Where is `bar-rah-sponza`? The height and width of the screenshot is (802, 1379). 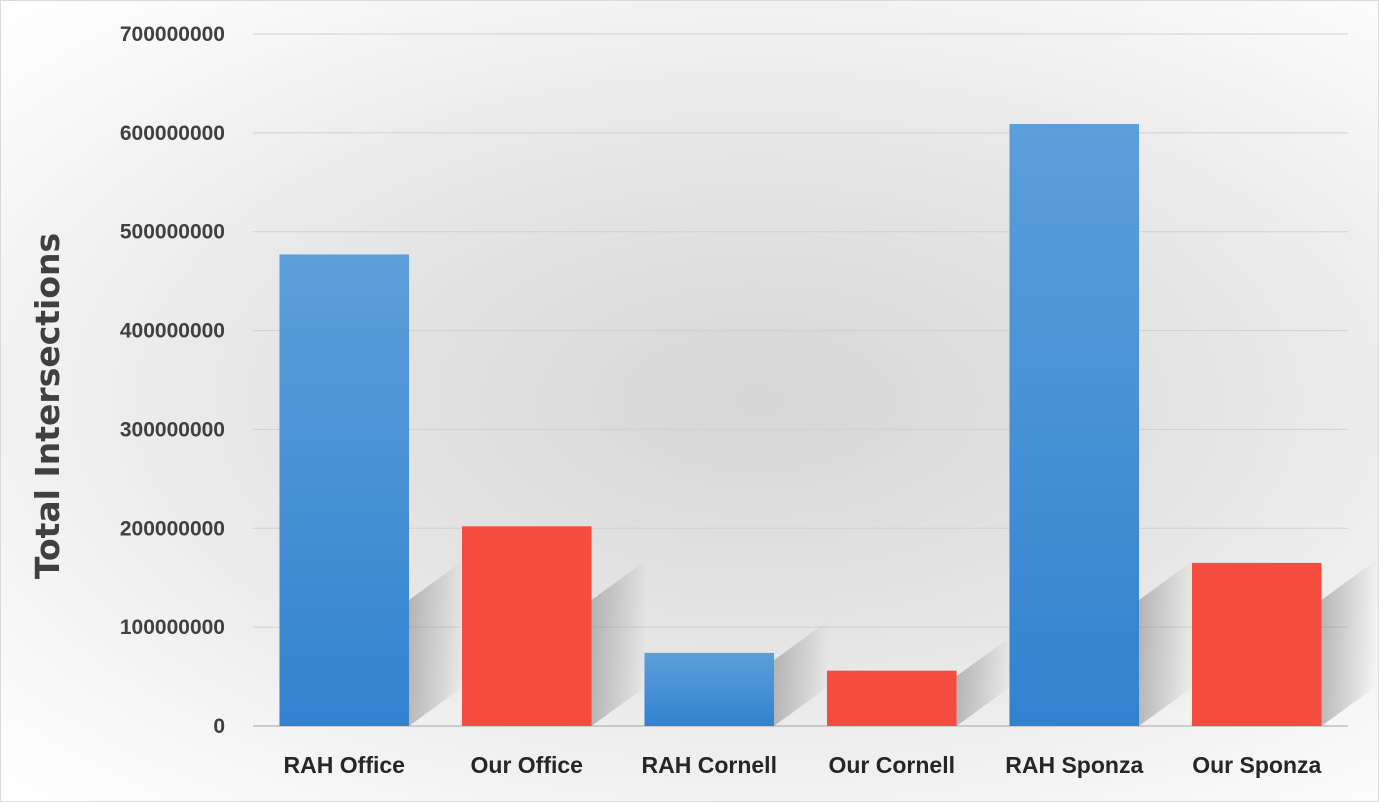
bar-rah-sponza is located at coordinates (1074, 424).